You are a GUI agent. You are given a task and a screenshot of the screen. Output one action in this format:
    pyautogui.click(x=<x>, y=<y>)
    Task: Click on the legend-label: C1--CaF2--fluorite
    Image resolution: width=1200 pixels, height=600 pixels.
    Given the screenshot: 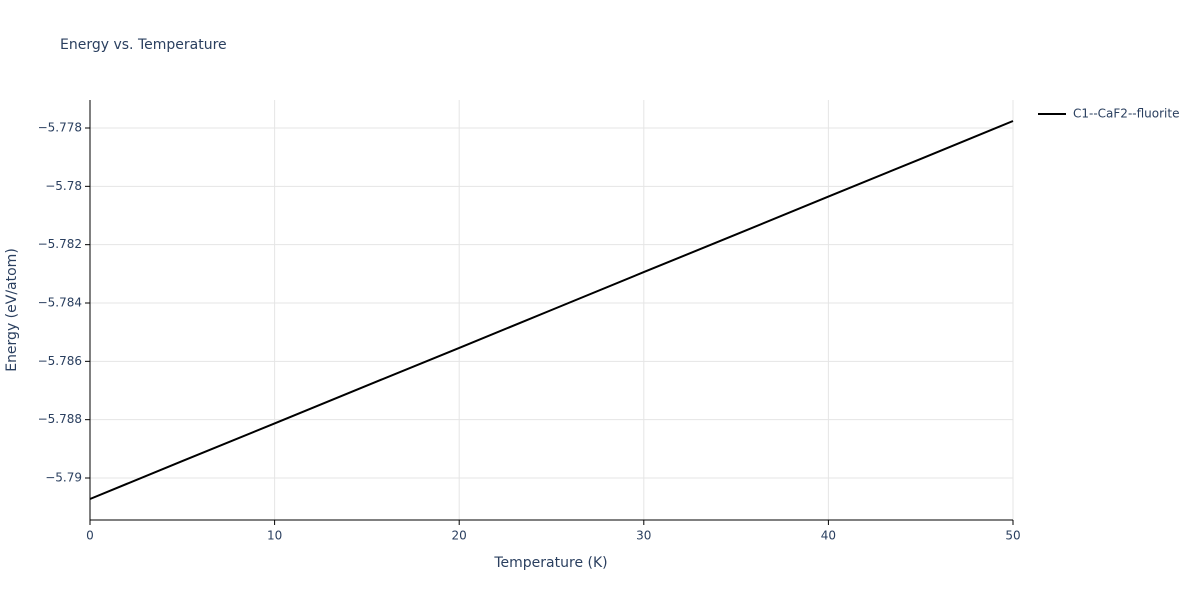 What is the action you would take?
    pyautogui.click(x=1126, y=114)
    